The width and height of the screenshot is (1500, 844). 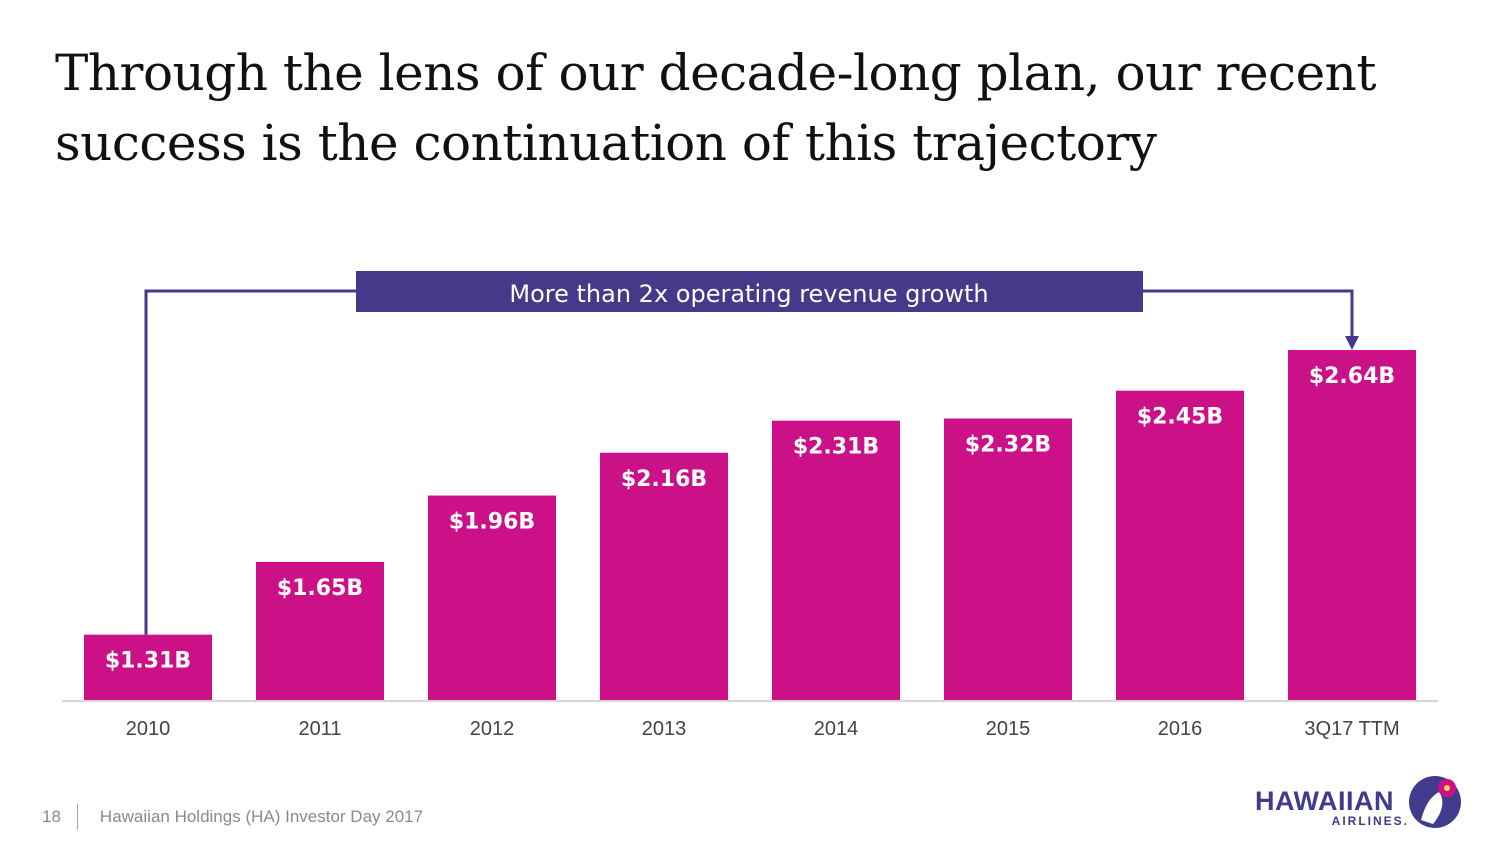 What do you see at coordinates (1435, 802) in the screenshot?
I see `pualani-logo-icon` at bounding box center [1435, 802].